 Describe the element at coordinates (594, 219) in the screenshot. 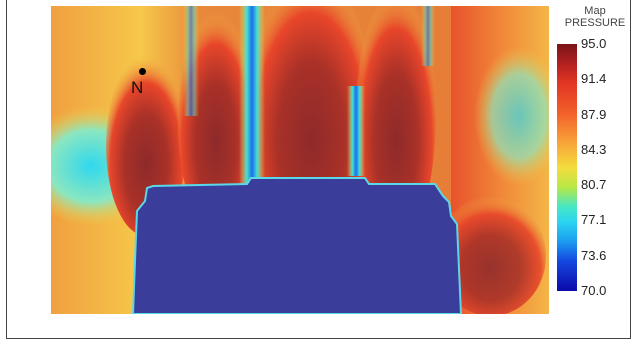

I see `legend-tick: 77.1` at that location.